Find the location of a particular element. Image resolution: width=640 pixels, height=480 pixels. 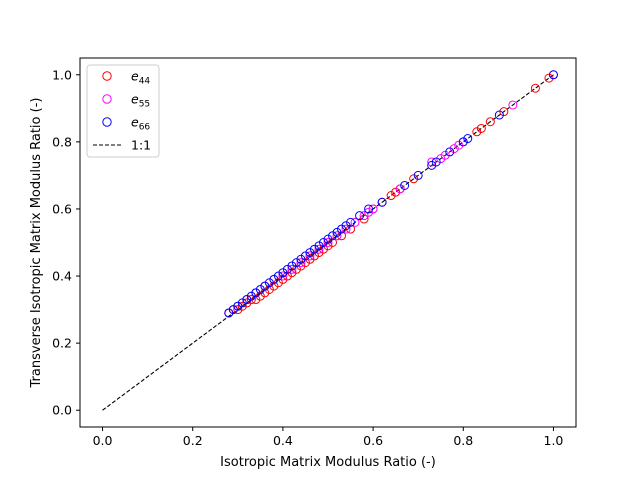

x-tick-label: 0.8 is located at coordinates (463, 440).